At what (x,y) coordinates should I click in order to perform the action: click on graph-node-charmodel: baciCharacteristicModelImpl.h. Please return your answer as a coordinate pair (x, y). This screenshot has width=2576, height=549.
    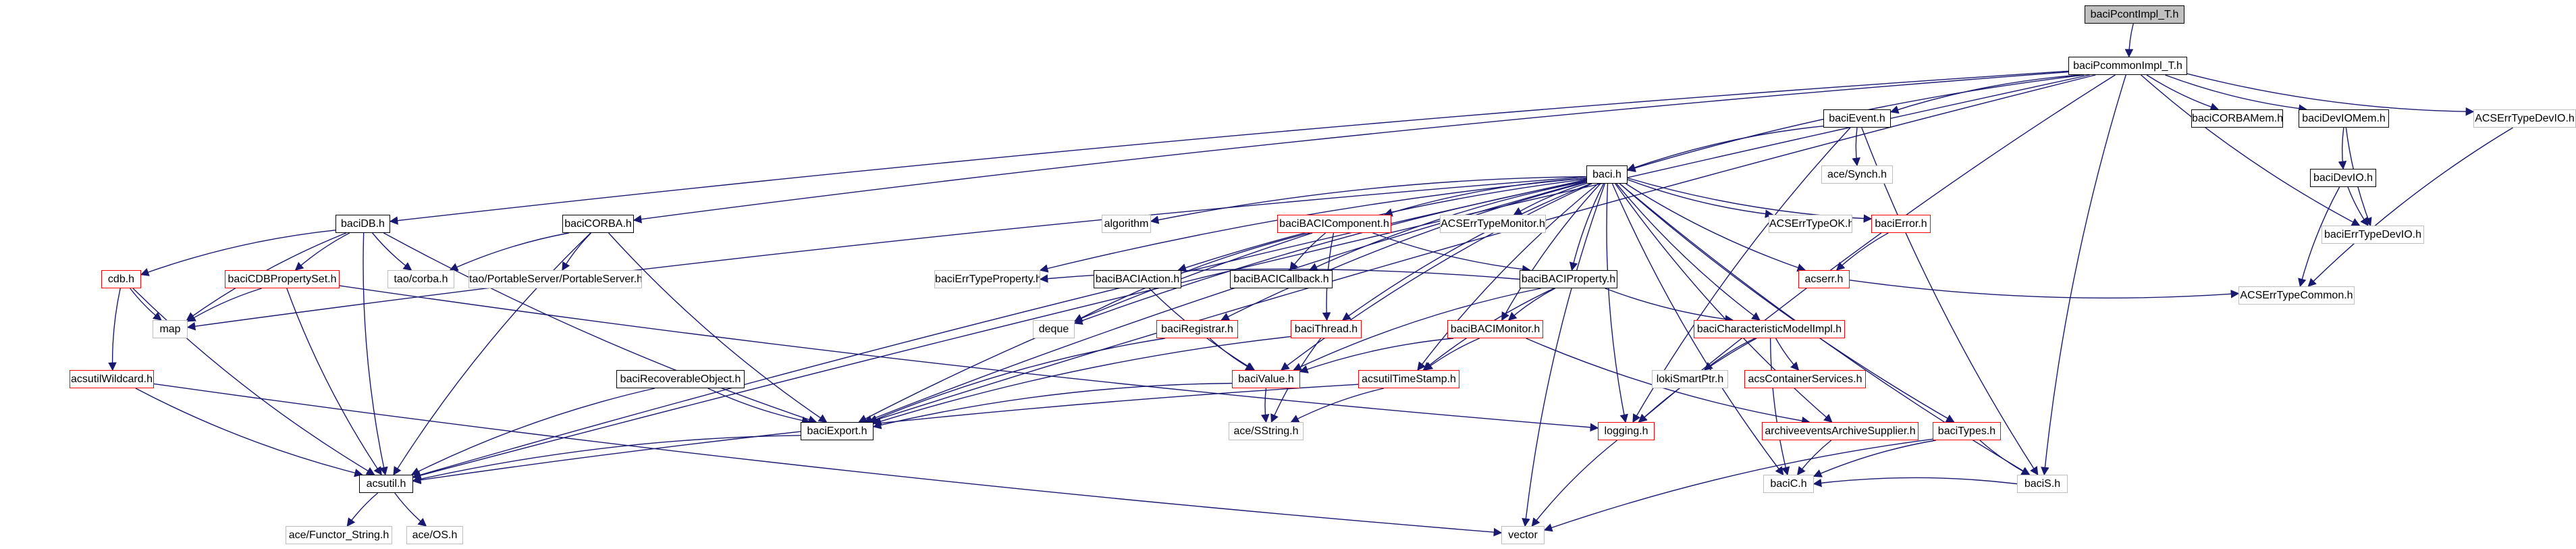
    Looking at the image, I should click on (1769, 329).